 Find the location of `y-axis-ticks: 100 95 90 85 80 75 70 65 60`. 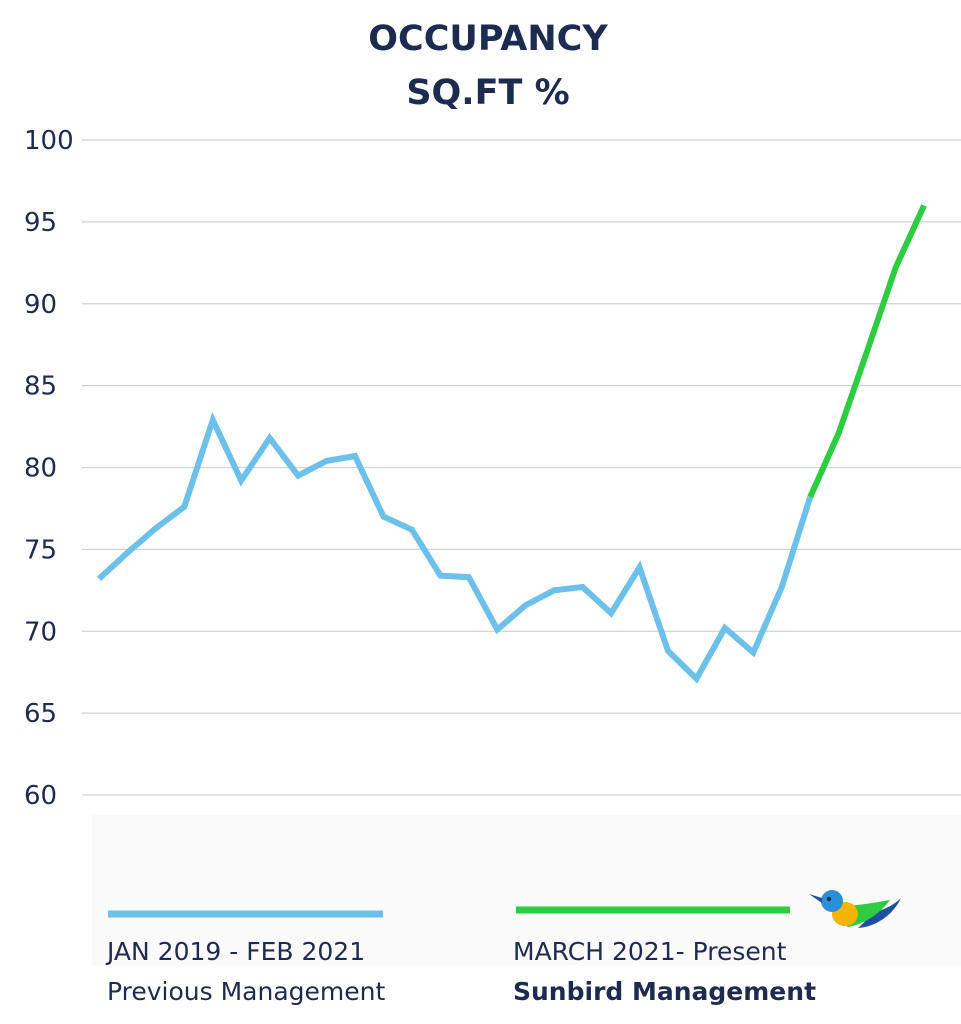

y-axis-ticks: 100 95 90 85 80 75 70 65 60 is located at coordinates (49, 468).